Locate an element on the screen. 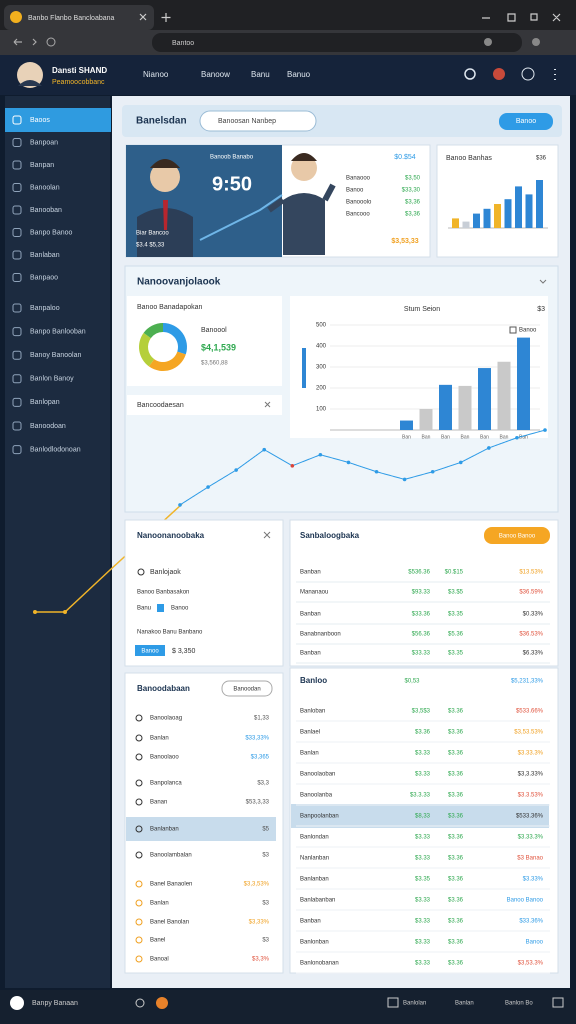 The image size is (576, 1024). footer-item: Banlon Bo is located at coordinates (519, 1004).